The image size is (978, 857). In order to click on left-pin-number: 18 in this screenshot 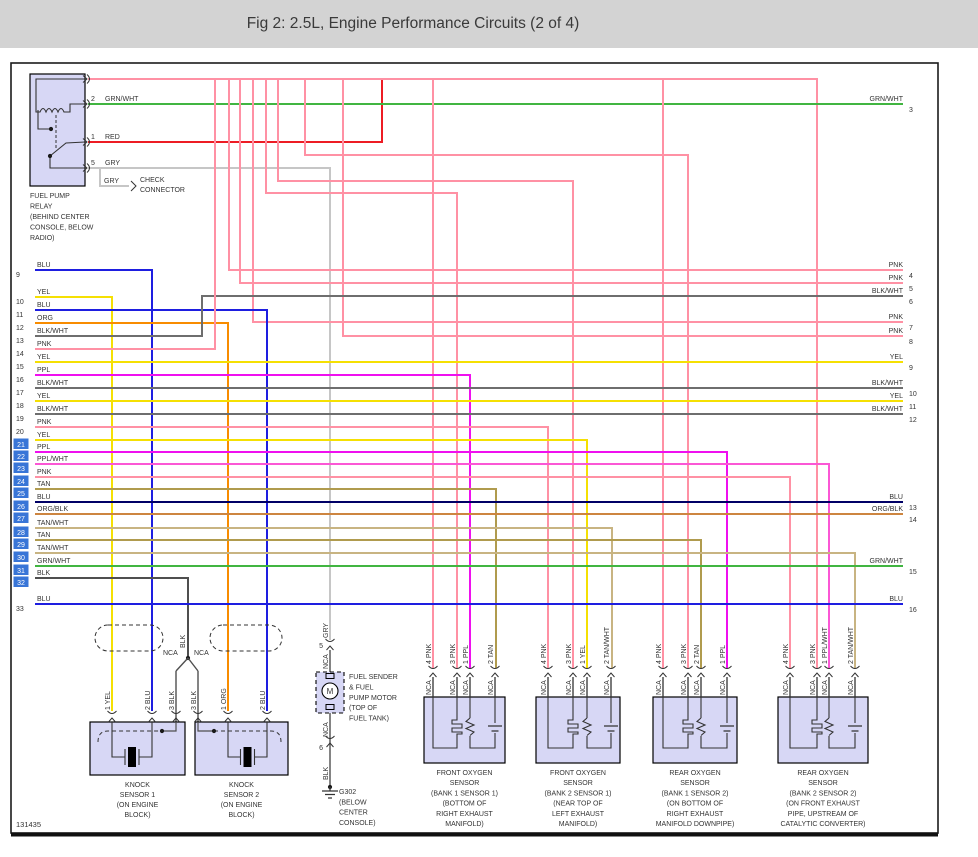, I will do `click(20, 406)`.